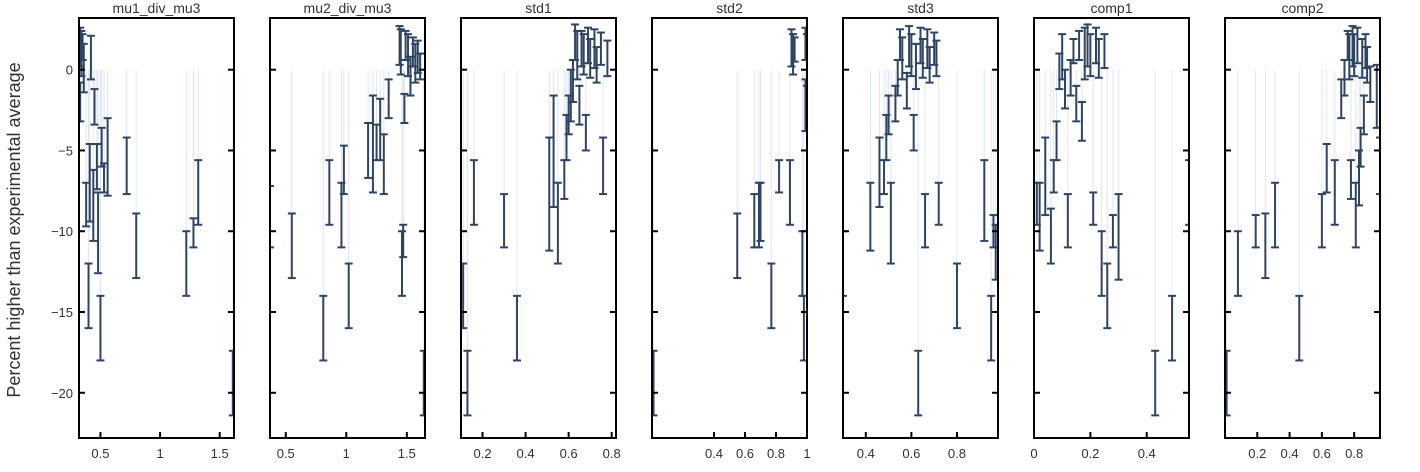 The width and height of the screenshot is (1420, 472). I want to click on subplot-title: std1, so click(538, 8).